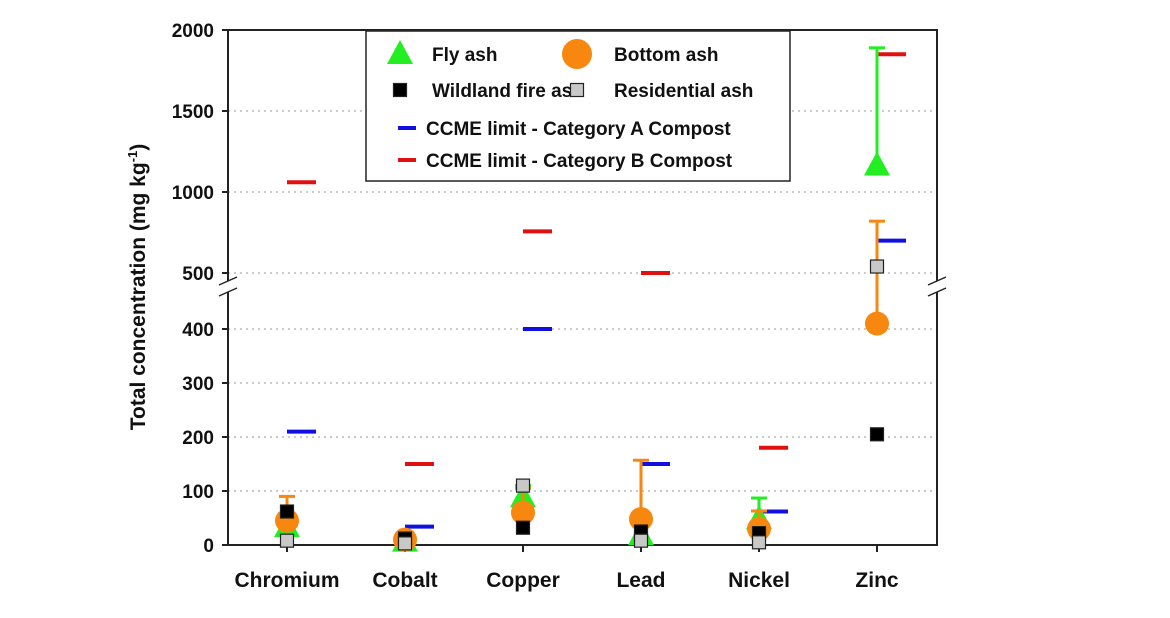  What do you see at coordinates (198, 438) in the screenshot?
I see `y-tick-label: 200` at bounding box center [198, 438].